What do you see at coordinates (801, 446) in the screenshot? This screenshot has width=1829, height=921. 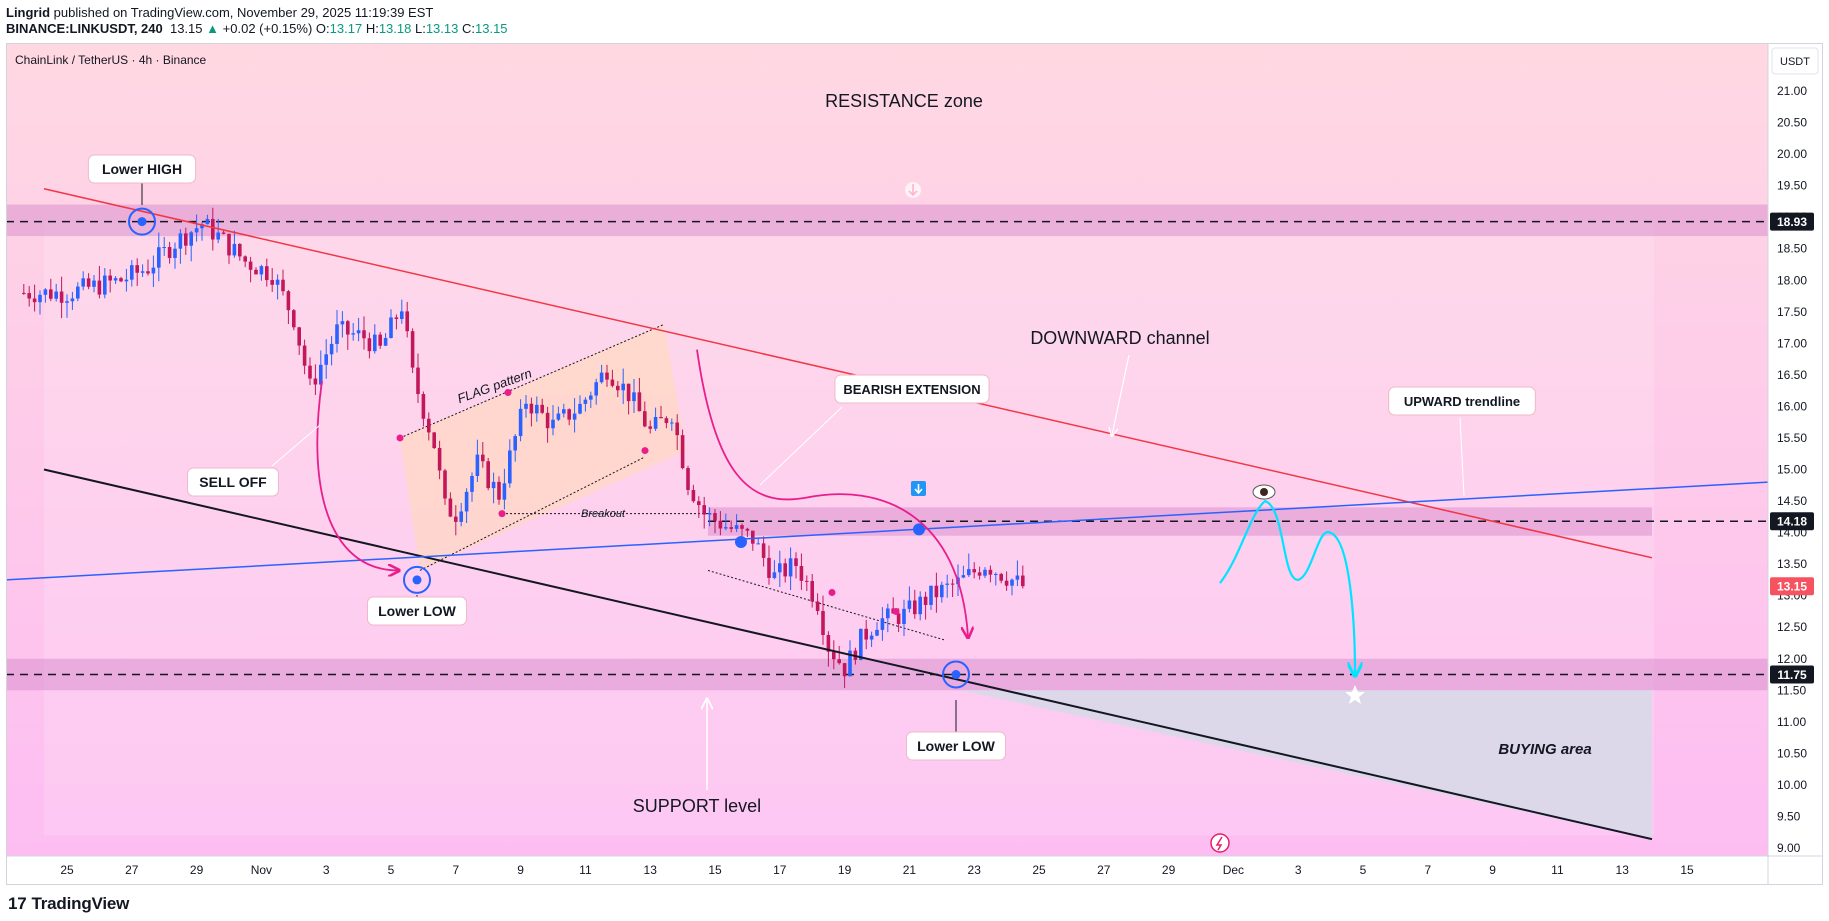 I see `bearish-extension-pointer` at bounding box center [801, 446].